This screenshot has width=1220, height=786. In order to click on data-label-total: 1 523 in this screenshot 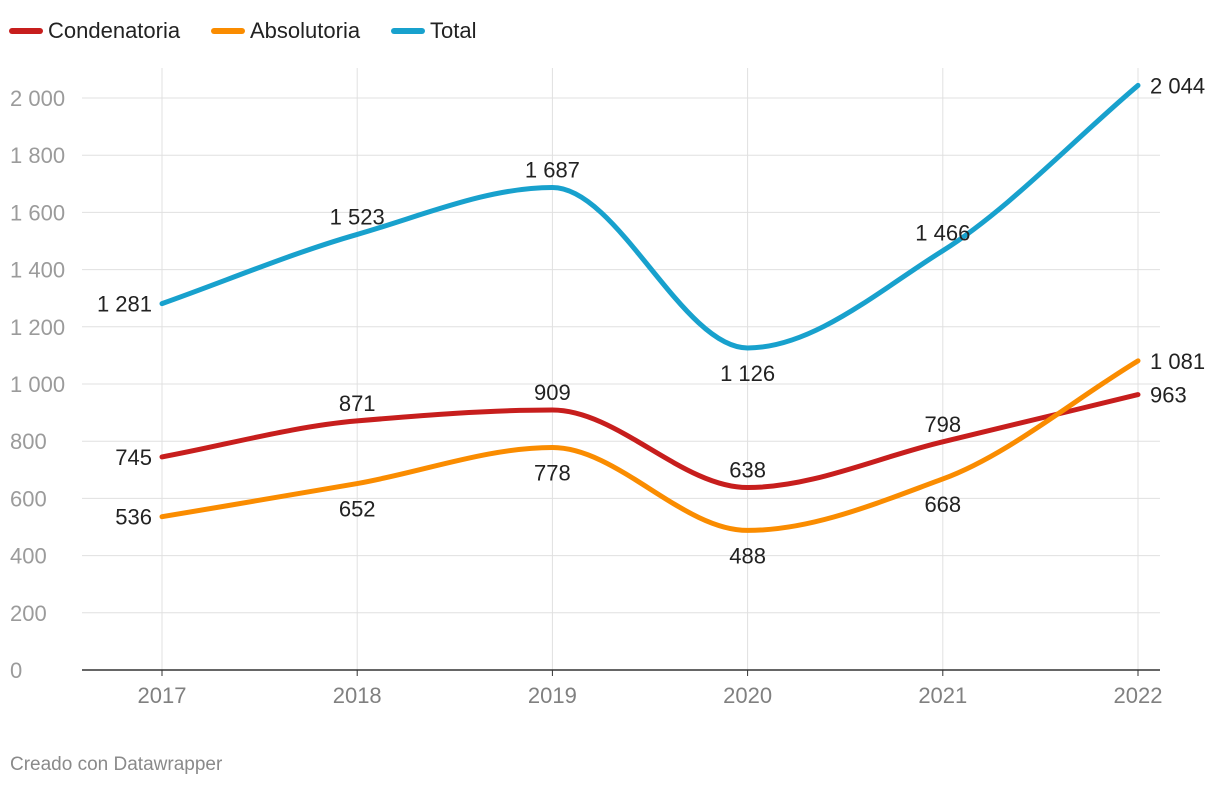, I will do `click(357, 216)`.